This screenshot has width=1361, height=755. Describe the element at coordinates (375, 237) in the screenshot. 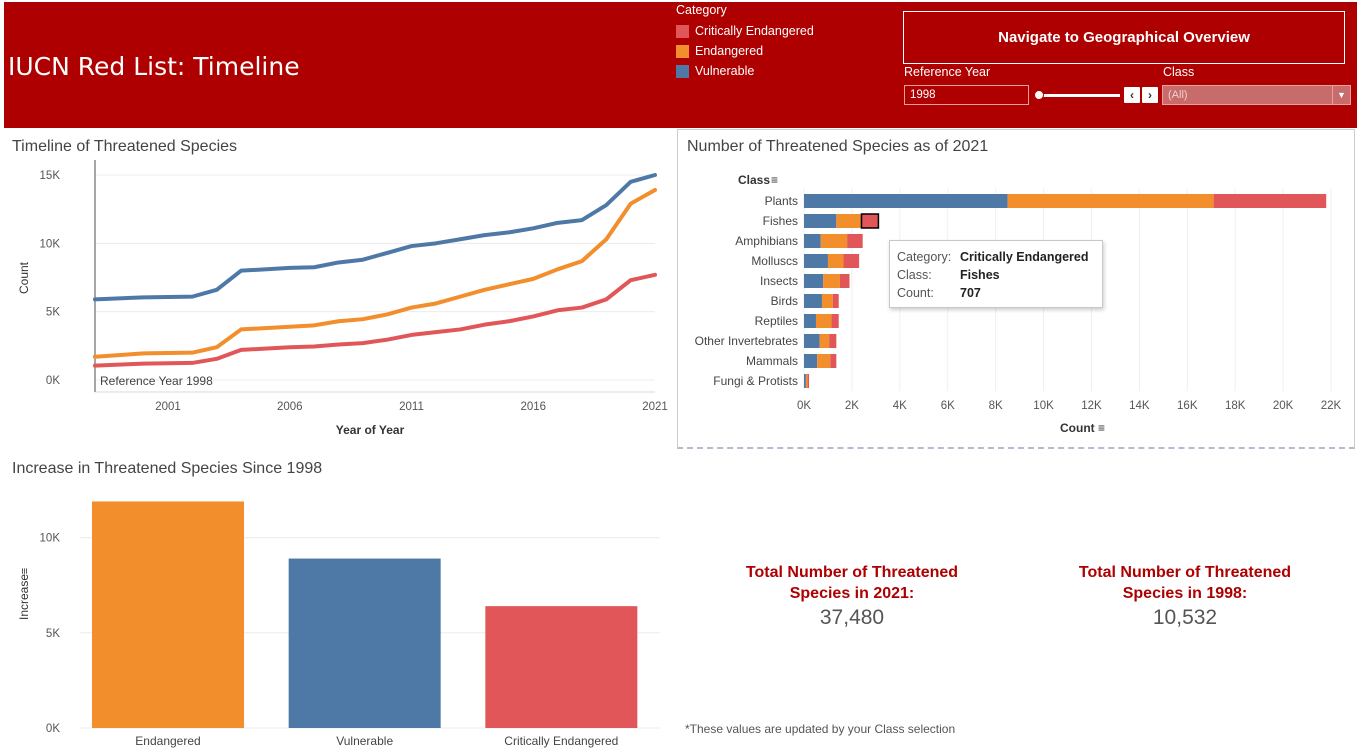

I see `series-line-vulnerable` at that location.